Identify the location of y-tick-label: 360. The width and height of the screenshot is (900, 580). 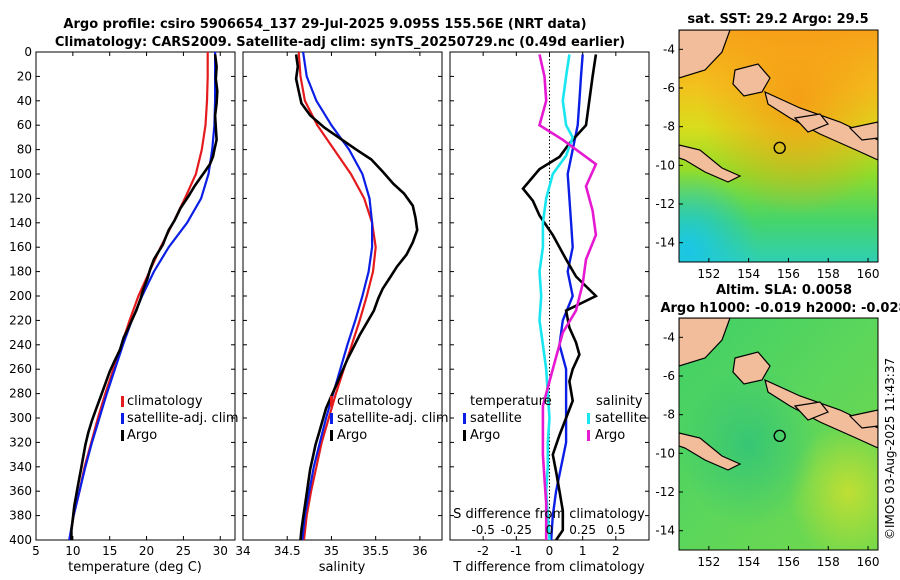
(20, 491).